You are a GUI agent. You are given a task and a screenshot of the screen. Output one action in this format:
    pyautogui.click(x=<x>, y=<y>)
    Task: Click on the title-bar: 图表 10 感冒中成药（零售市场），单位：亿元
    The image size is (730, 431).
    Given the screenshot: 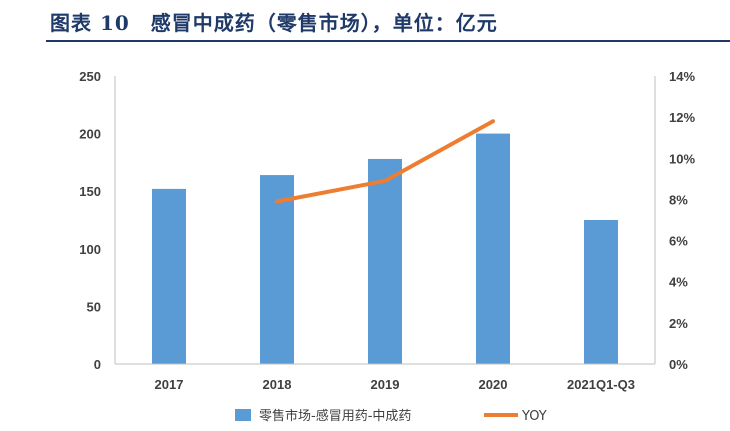 What is the action you would take?
    pyautogui.click(x=365, y=22)
    